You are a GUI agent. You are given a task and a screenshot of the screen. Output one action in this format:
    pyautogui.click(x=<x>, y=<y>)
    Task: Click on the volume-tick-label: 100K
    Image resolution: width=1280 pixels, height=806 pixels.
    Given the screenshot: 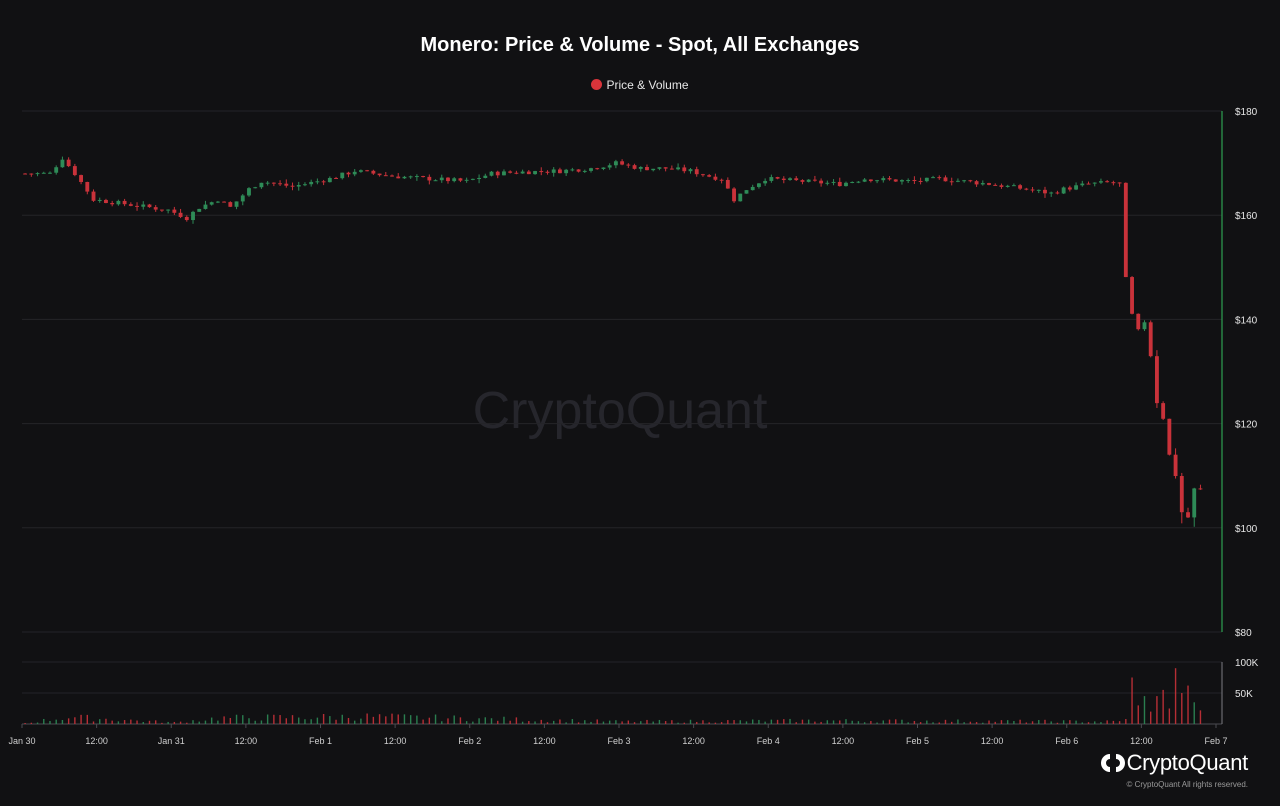 What is the action you would take?
    pyautogui.click(x=1247, y=663)
    